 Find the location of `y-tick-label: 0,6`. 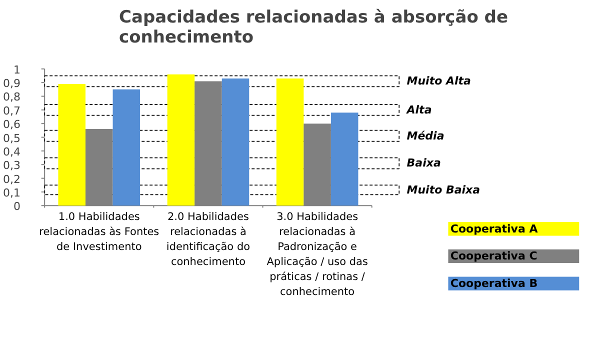

y-tick-label: 0,6 is located at coordinates (12, 125).